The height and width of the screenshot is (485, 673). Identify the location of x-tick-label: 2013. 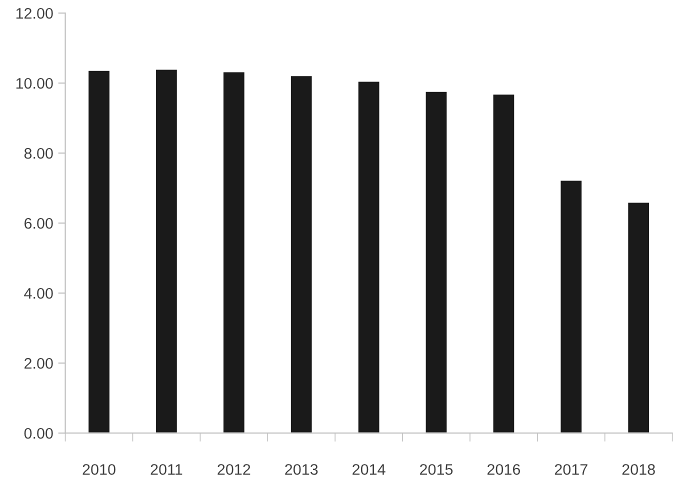
(301, 469).